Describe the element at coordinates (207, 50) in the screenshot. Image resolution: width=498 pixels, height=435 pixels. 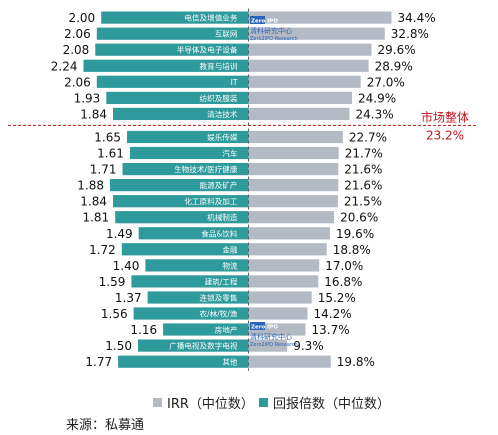
I see `category-label: 半导体及电子设备` at that location.